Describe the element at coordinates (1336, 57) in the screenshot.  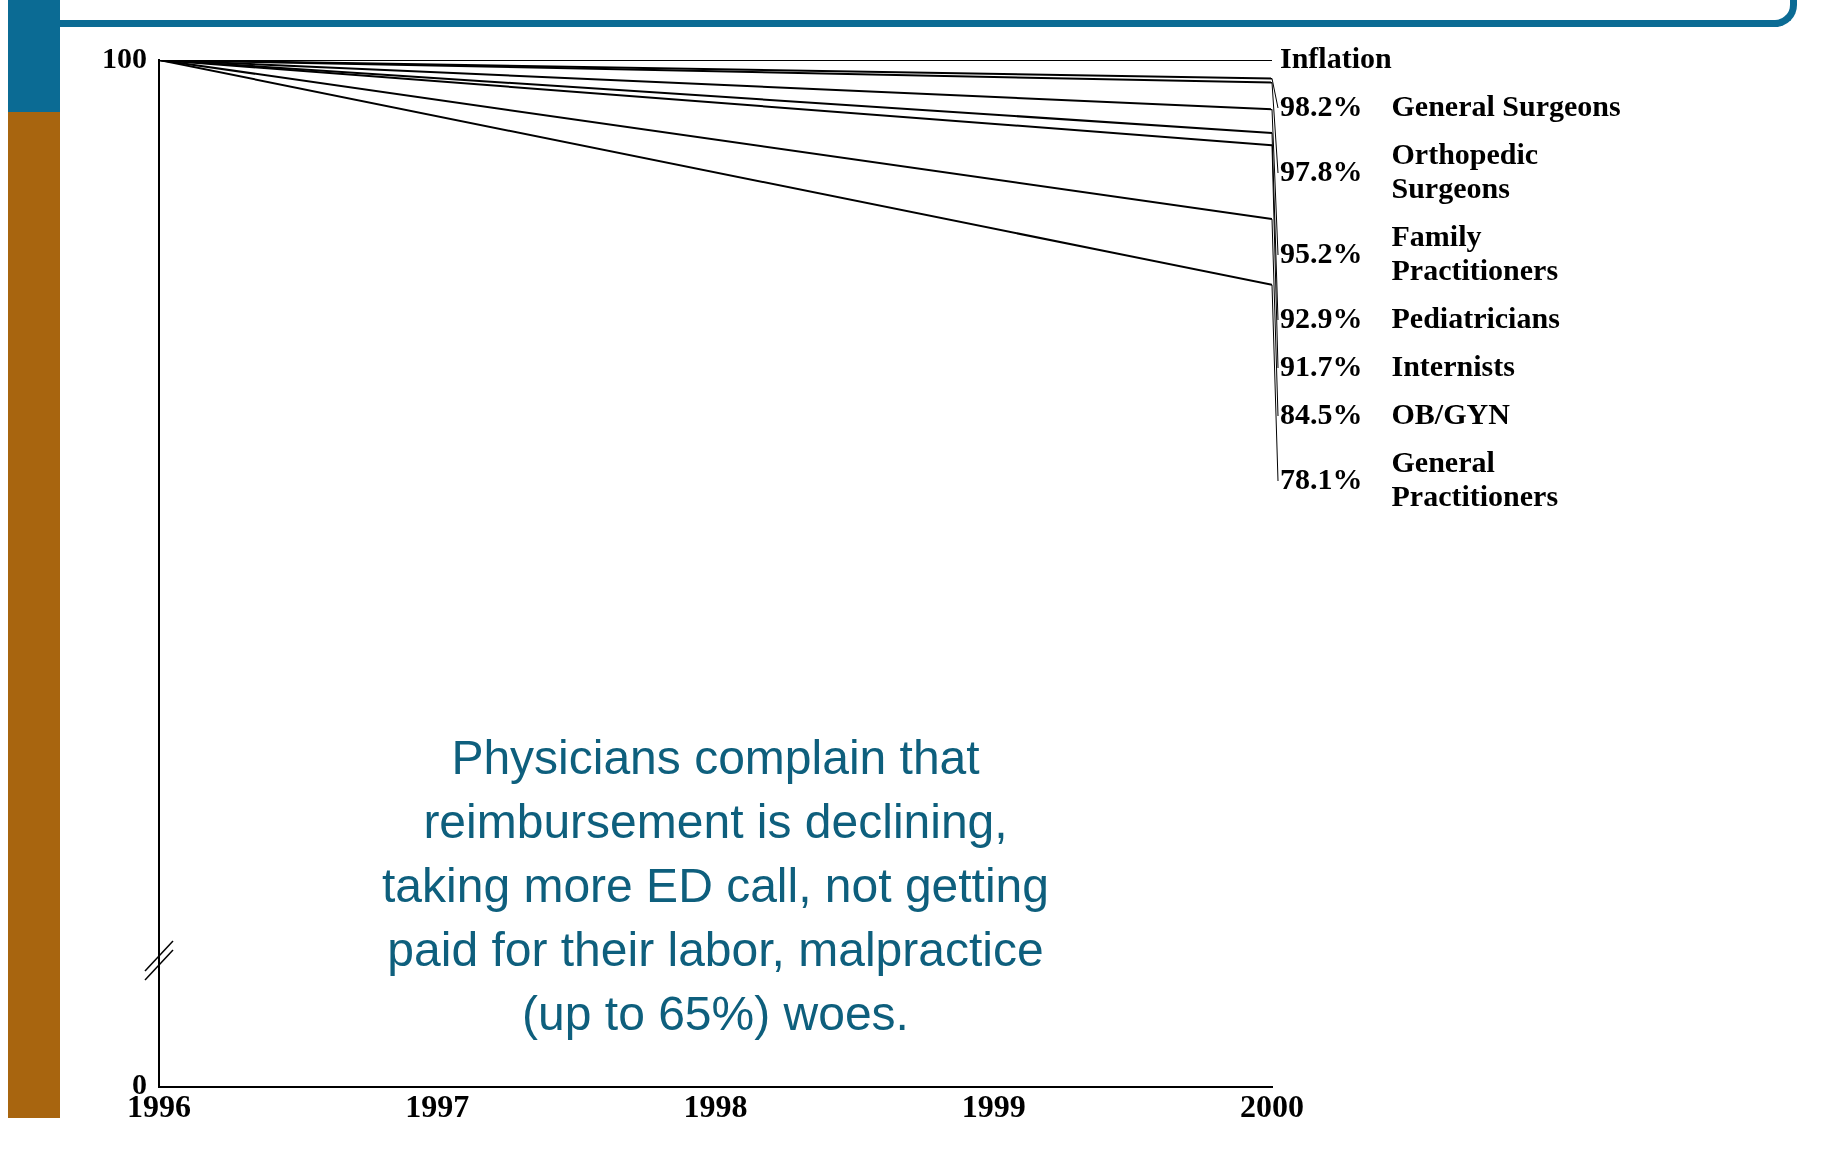
I see `series-label: Inflation` at that location.